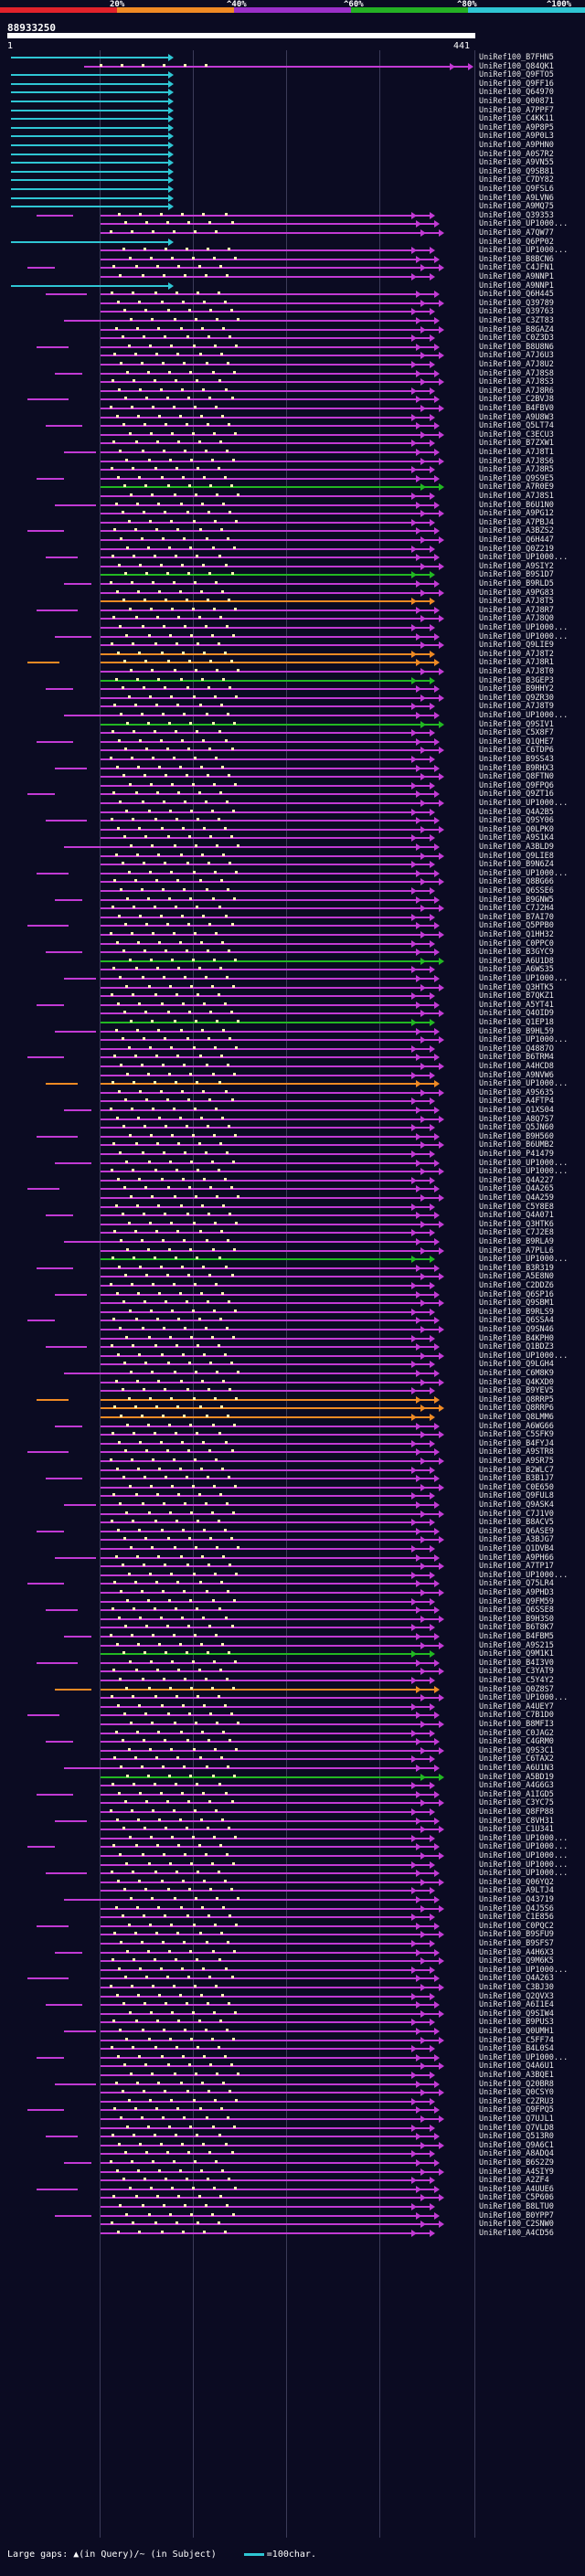 The width and height of the screenshot is (585, 2576). Describe the element at coordinates (516, 470) in the screenshot. I see `hit-accession-link: UniRef100_A7J8R5` at that location.